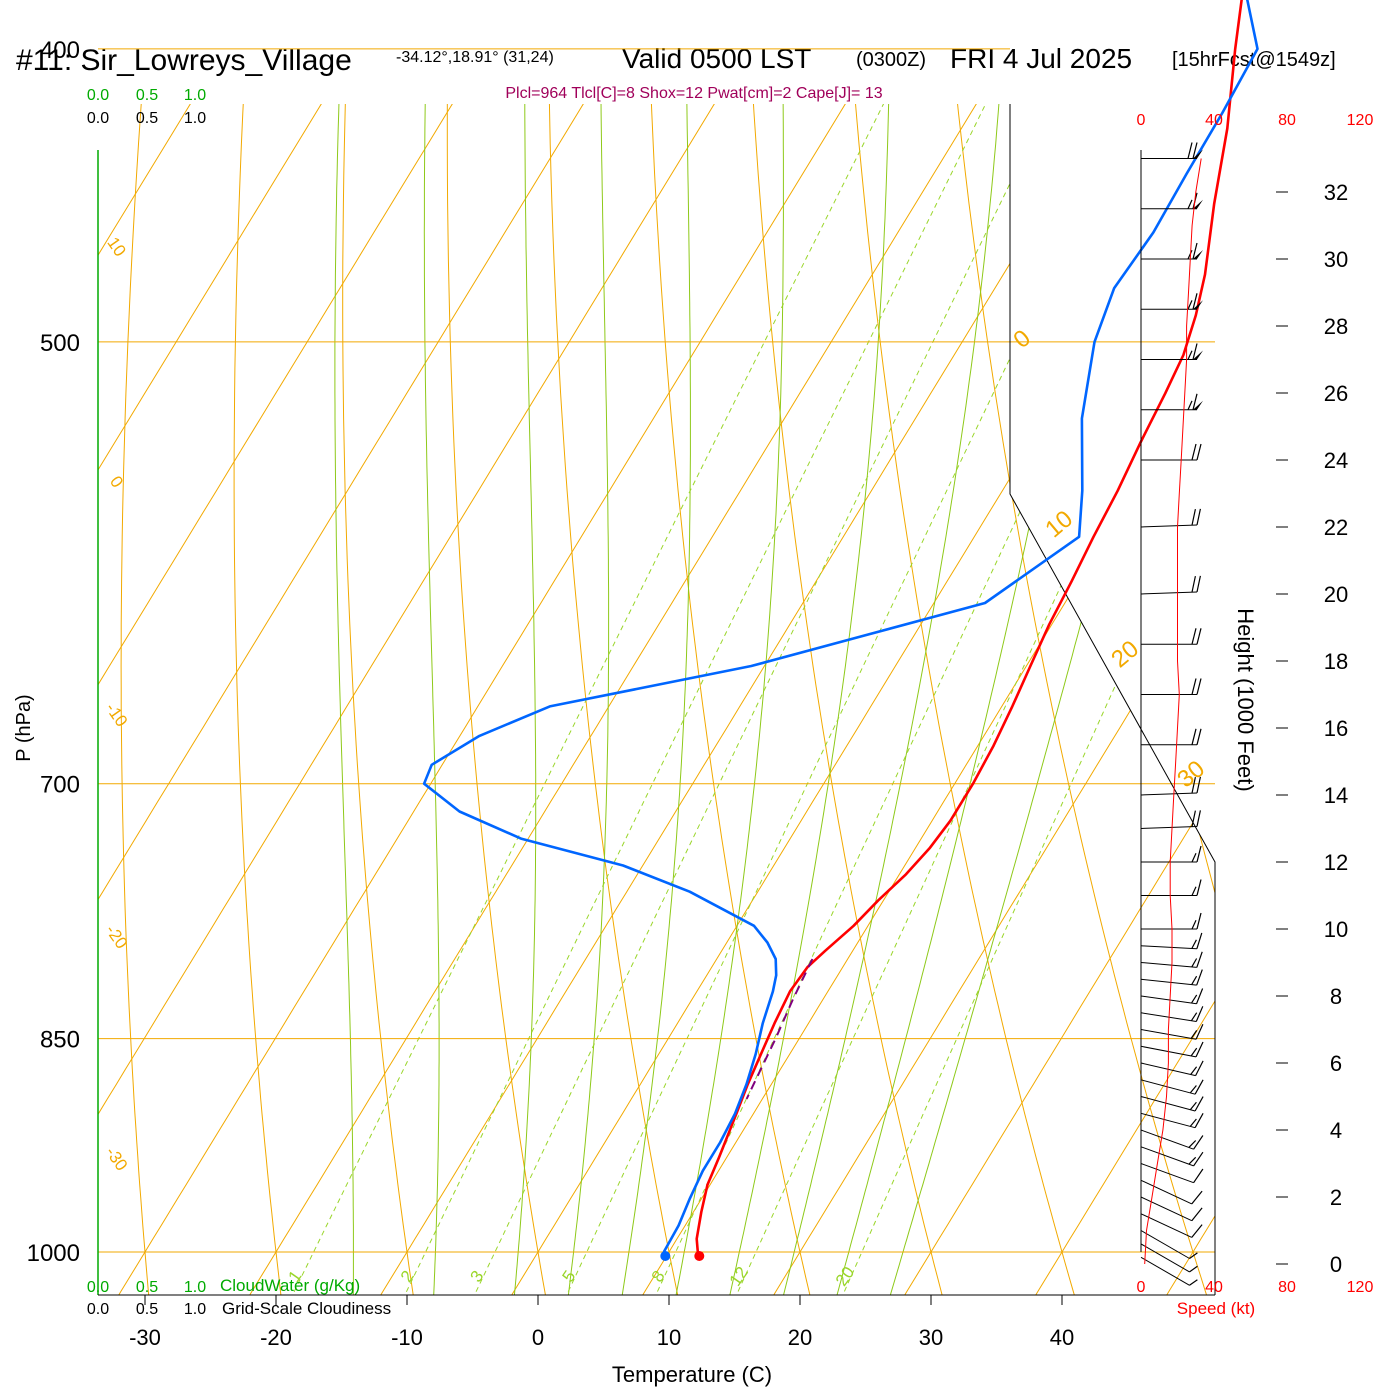  What do you see at coordinates (60, 343) in the screenshot?
I see `pressure-tick-label: 500` at bounding box center [60, 343].